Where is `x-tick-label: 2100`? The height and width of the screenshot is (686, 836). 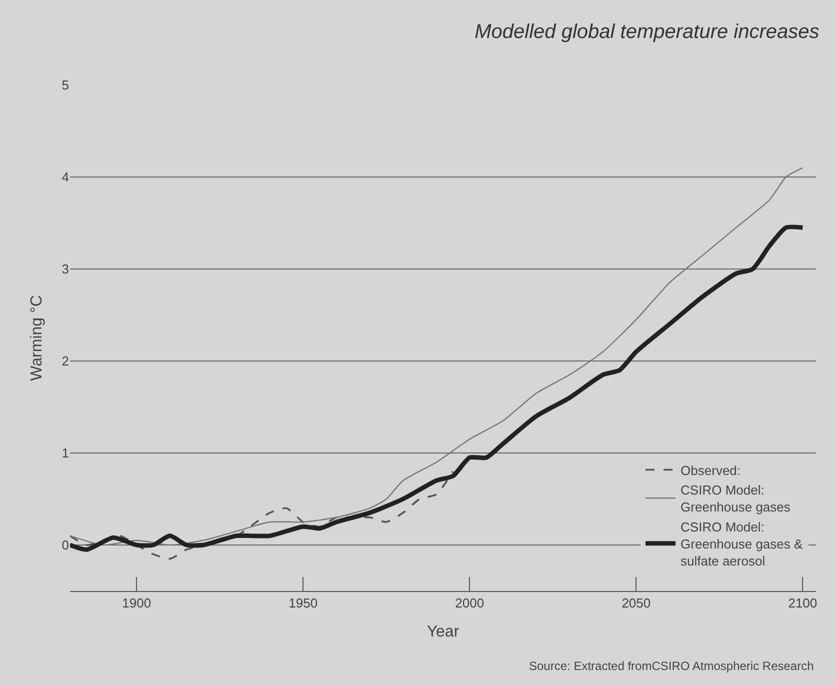
x-tick-label: 2100 is located at coordinates (803, 603).